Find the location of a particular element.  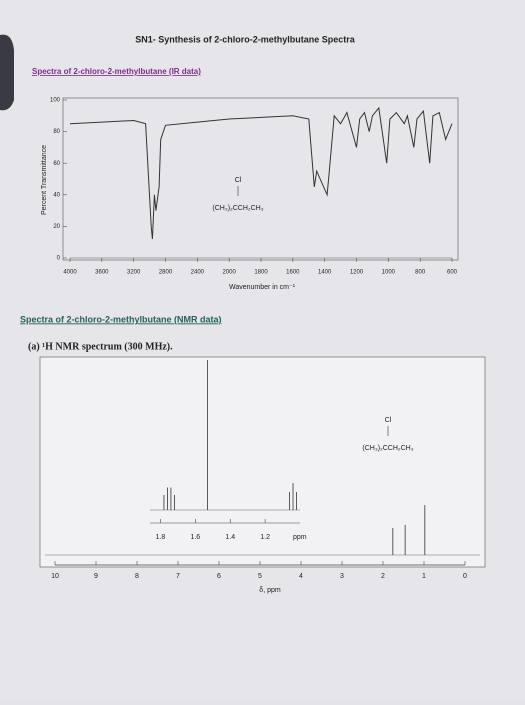

x-tick-label: 5 is located at coordinates (260, 576).